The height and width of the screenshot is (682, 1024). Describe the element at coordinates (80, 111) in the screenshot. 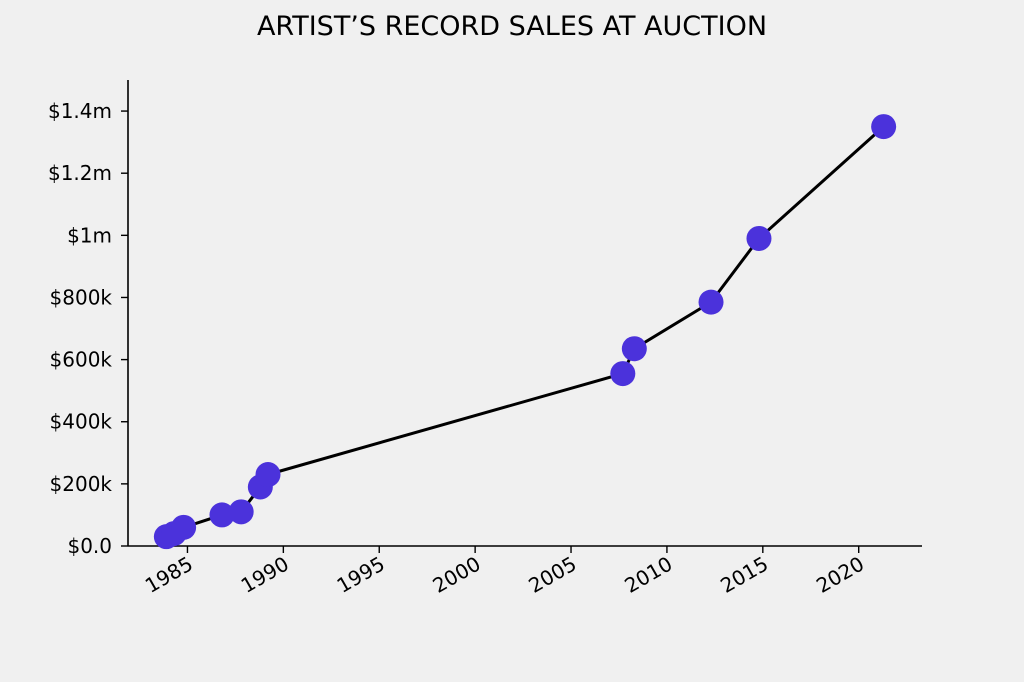

I see `y-tick-label: $1.4m` at that location.